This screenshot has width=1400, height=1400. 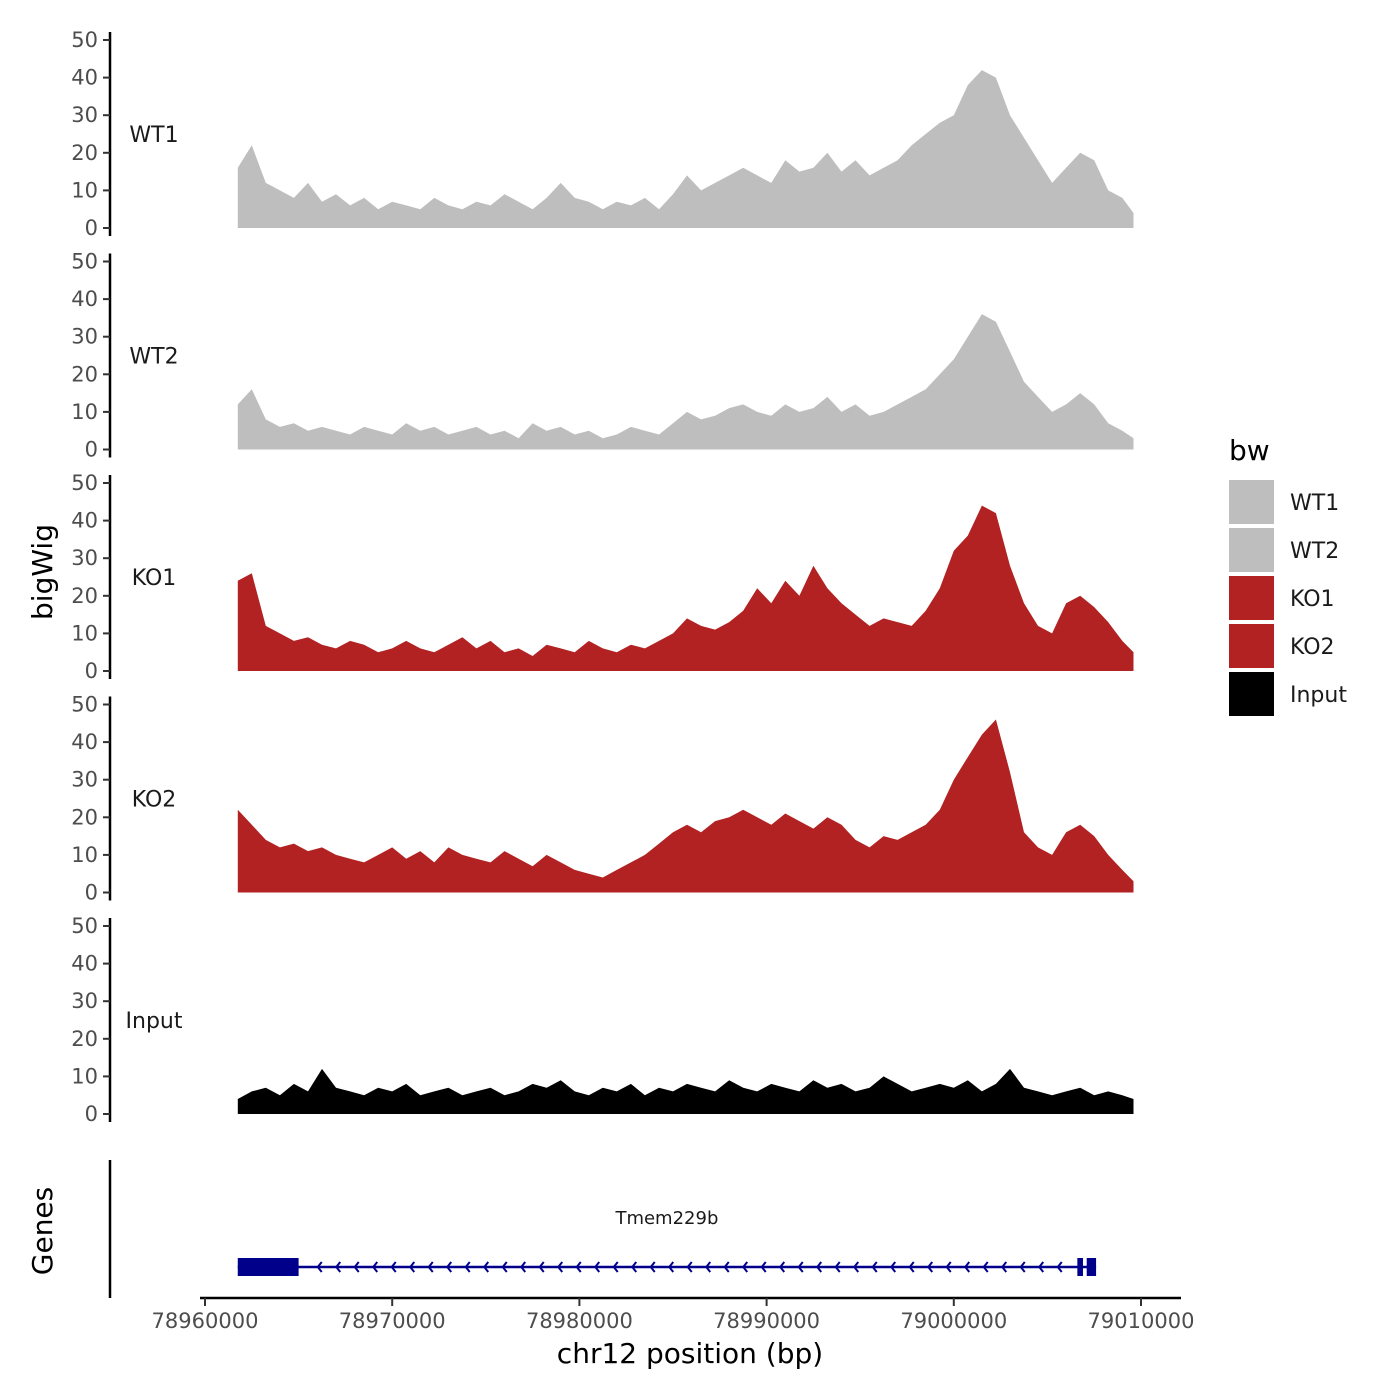 What do you see at coordinates (1249, 450) in the screenshot?
I see `legend-title: bw` at bounding box center [1249, 450].